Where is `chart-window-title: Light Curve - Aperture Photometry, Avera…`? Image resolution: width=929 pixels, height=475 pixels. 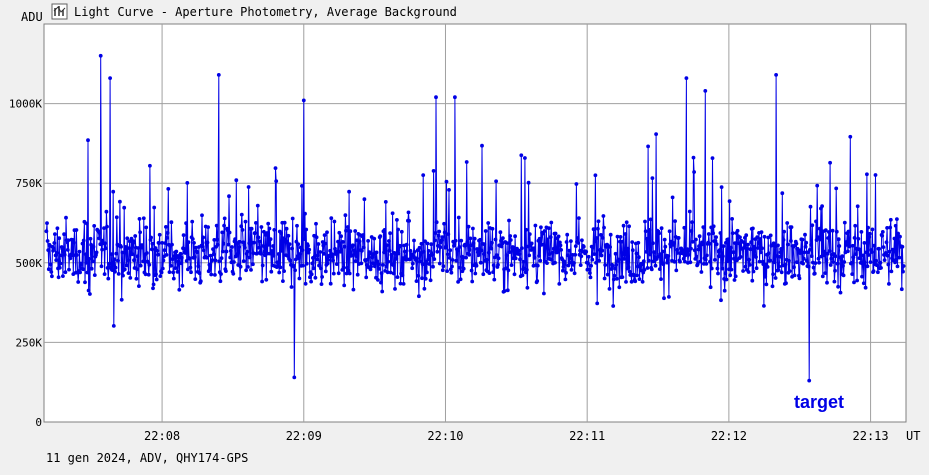
chart-window-title: Light Curve - Aperture Photometry, Avera… is located at coordinates (265, 12).